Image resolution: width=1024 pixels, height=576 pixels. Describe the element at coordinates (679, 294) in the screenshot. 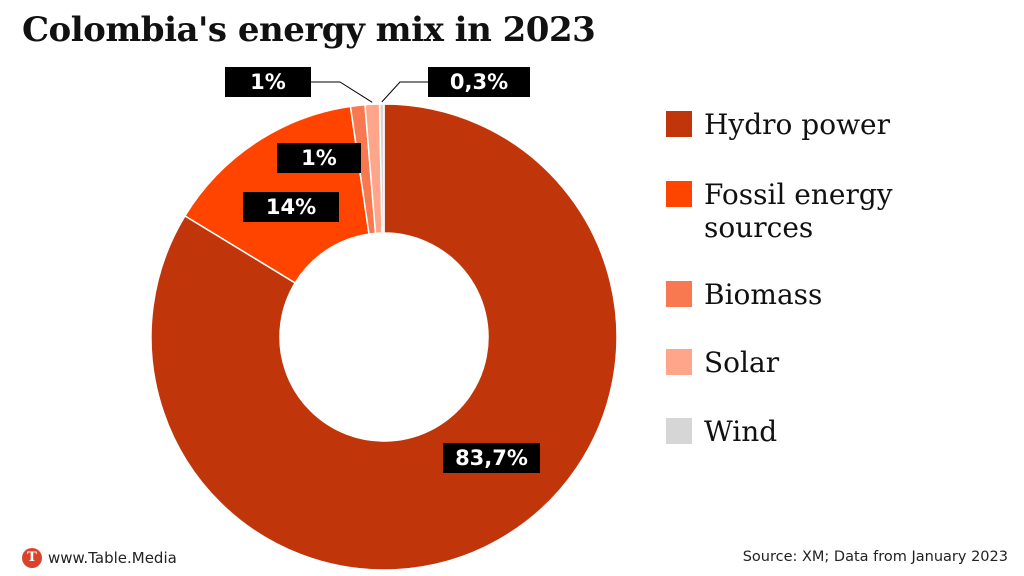

I see `legend-swatch-biomass` at that location.